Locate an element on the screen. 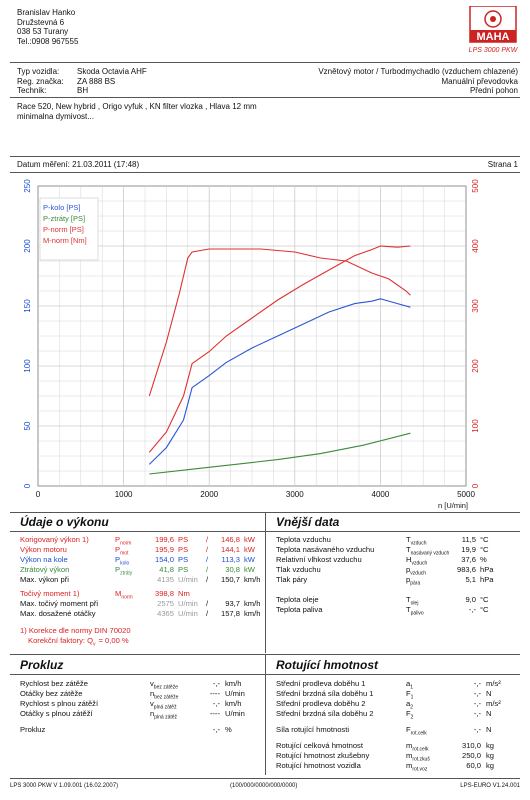  row-label: Rotující celková hmotnost is located at coordinates (319, 745).